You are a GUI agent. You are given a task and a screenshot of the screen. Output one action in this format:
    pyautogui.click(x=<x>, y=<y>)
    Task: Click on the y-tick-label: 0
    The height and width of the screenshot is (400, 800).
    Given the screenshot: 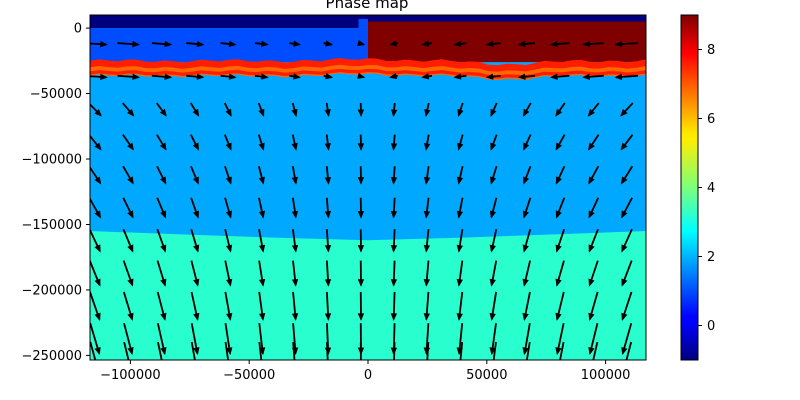 What is the action you would take?
    pyautogui.click(x=78, y=29)
    